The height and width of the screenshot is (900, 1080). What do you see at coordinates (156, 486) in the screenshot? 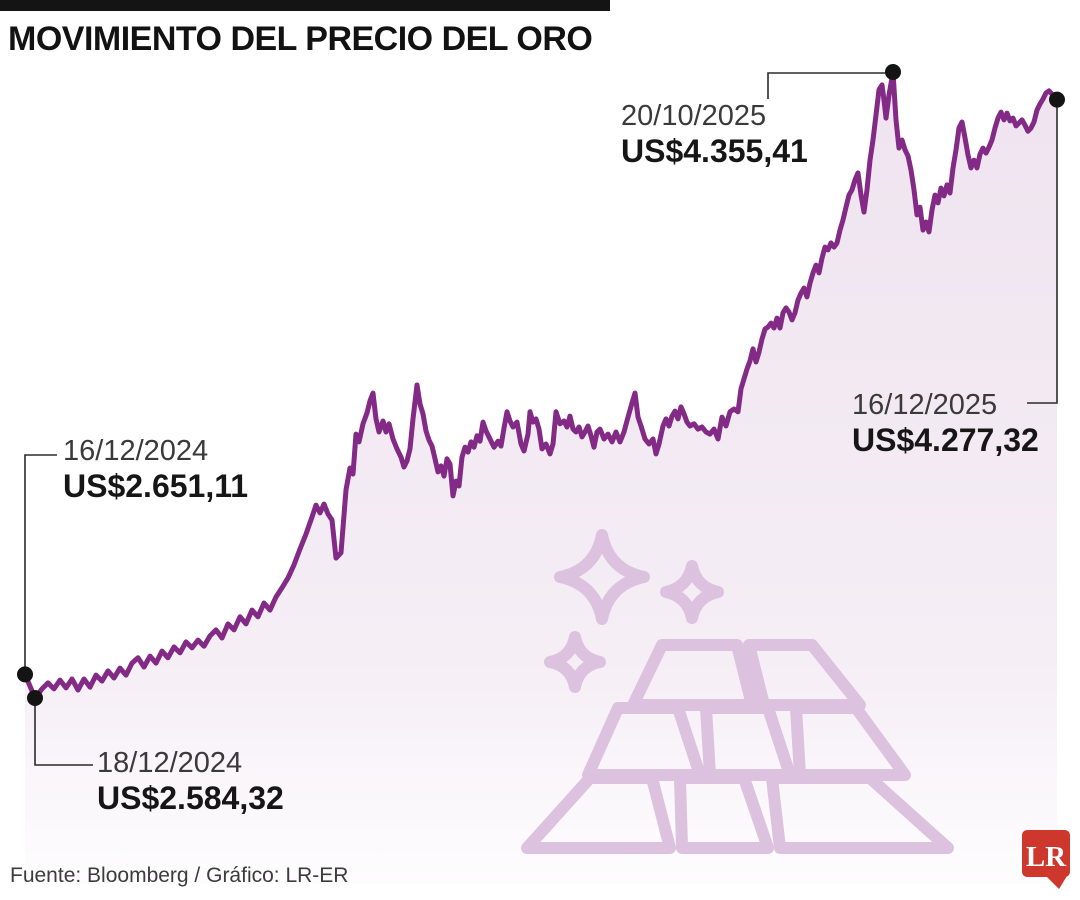
I see `annotation-price: US$2.651,11` at bounding box center [156, 486].